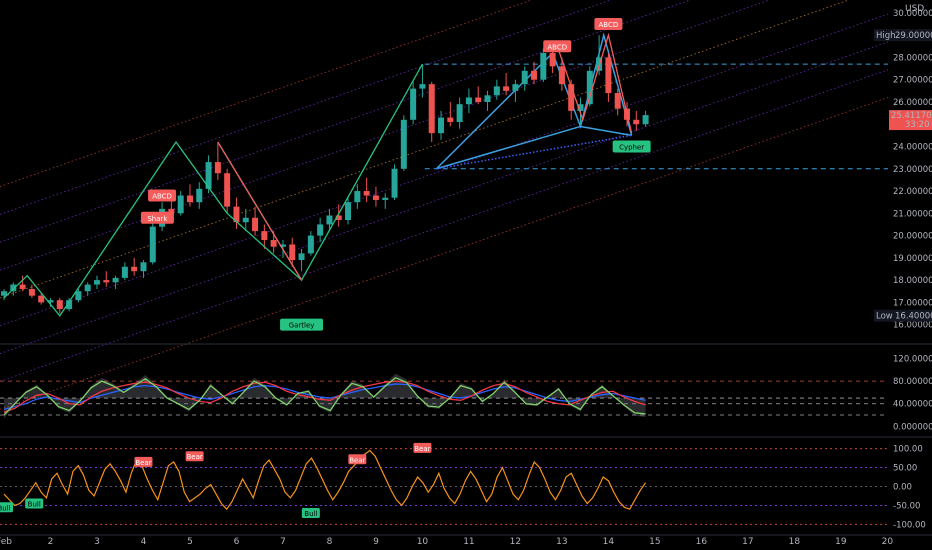 The width and height of the screenshot is (932, 550). I want to click on momentum-tick-label: -50.00, so click(906, 506).